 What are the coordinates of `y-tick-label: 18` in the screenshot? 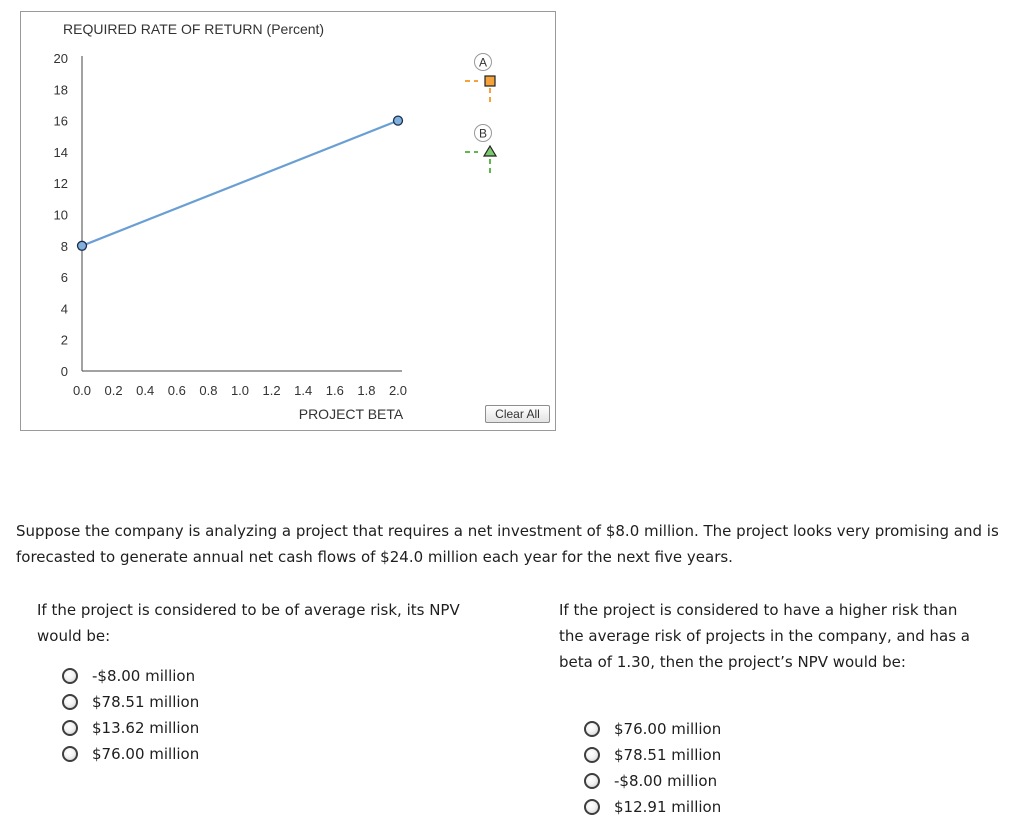 It's located at (61, 89).